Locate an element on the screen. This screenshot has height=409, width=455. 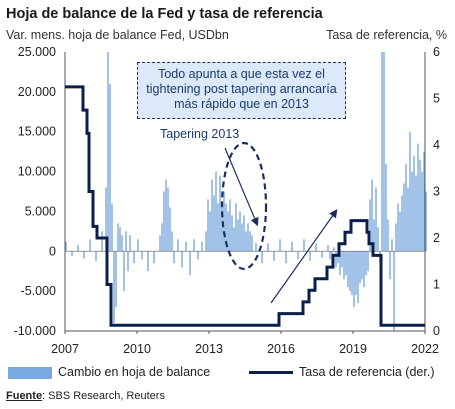
legend-bars: Cambio en hoja de balance is located at coordinates (109, 372).